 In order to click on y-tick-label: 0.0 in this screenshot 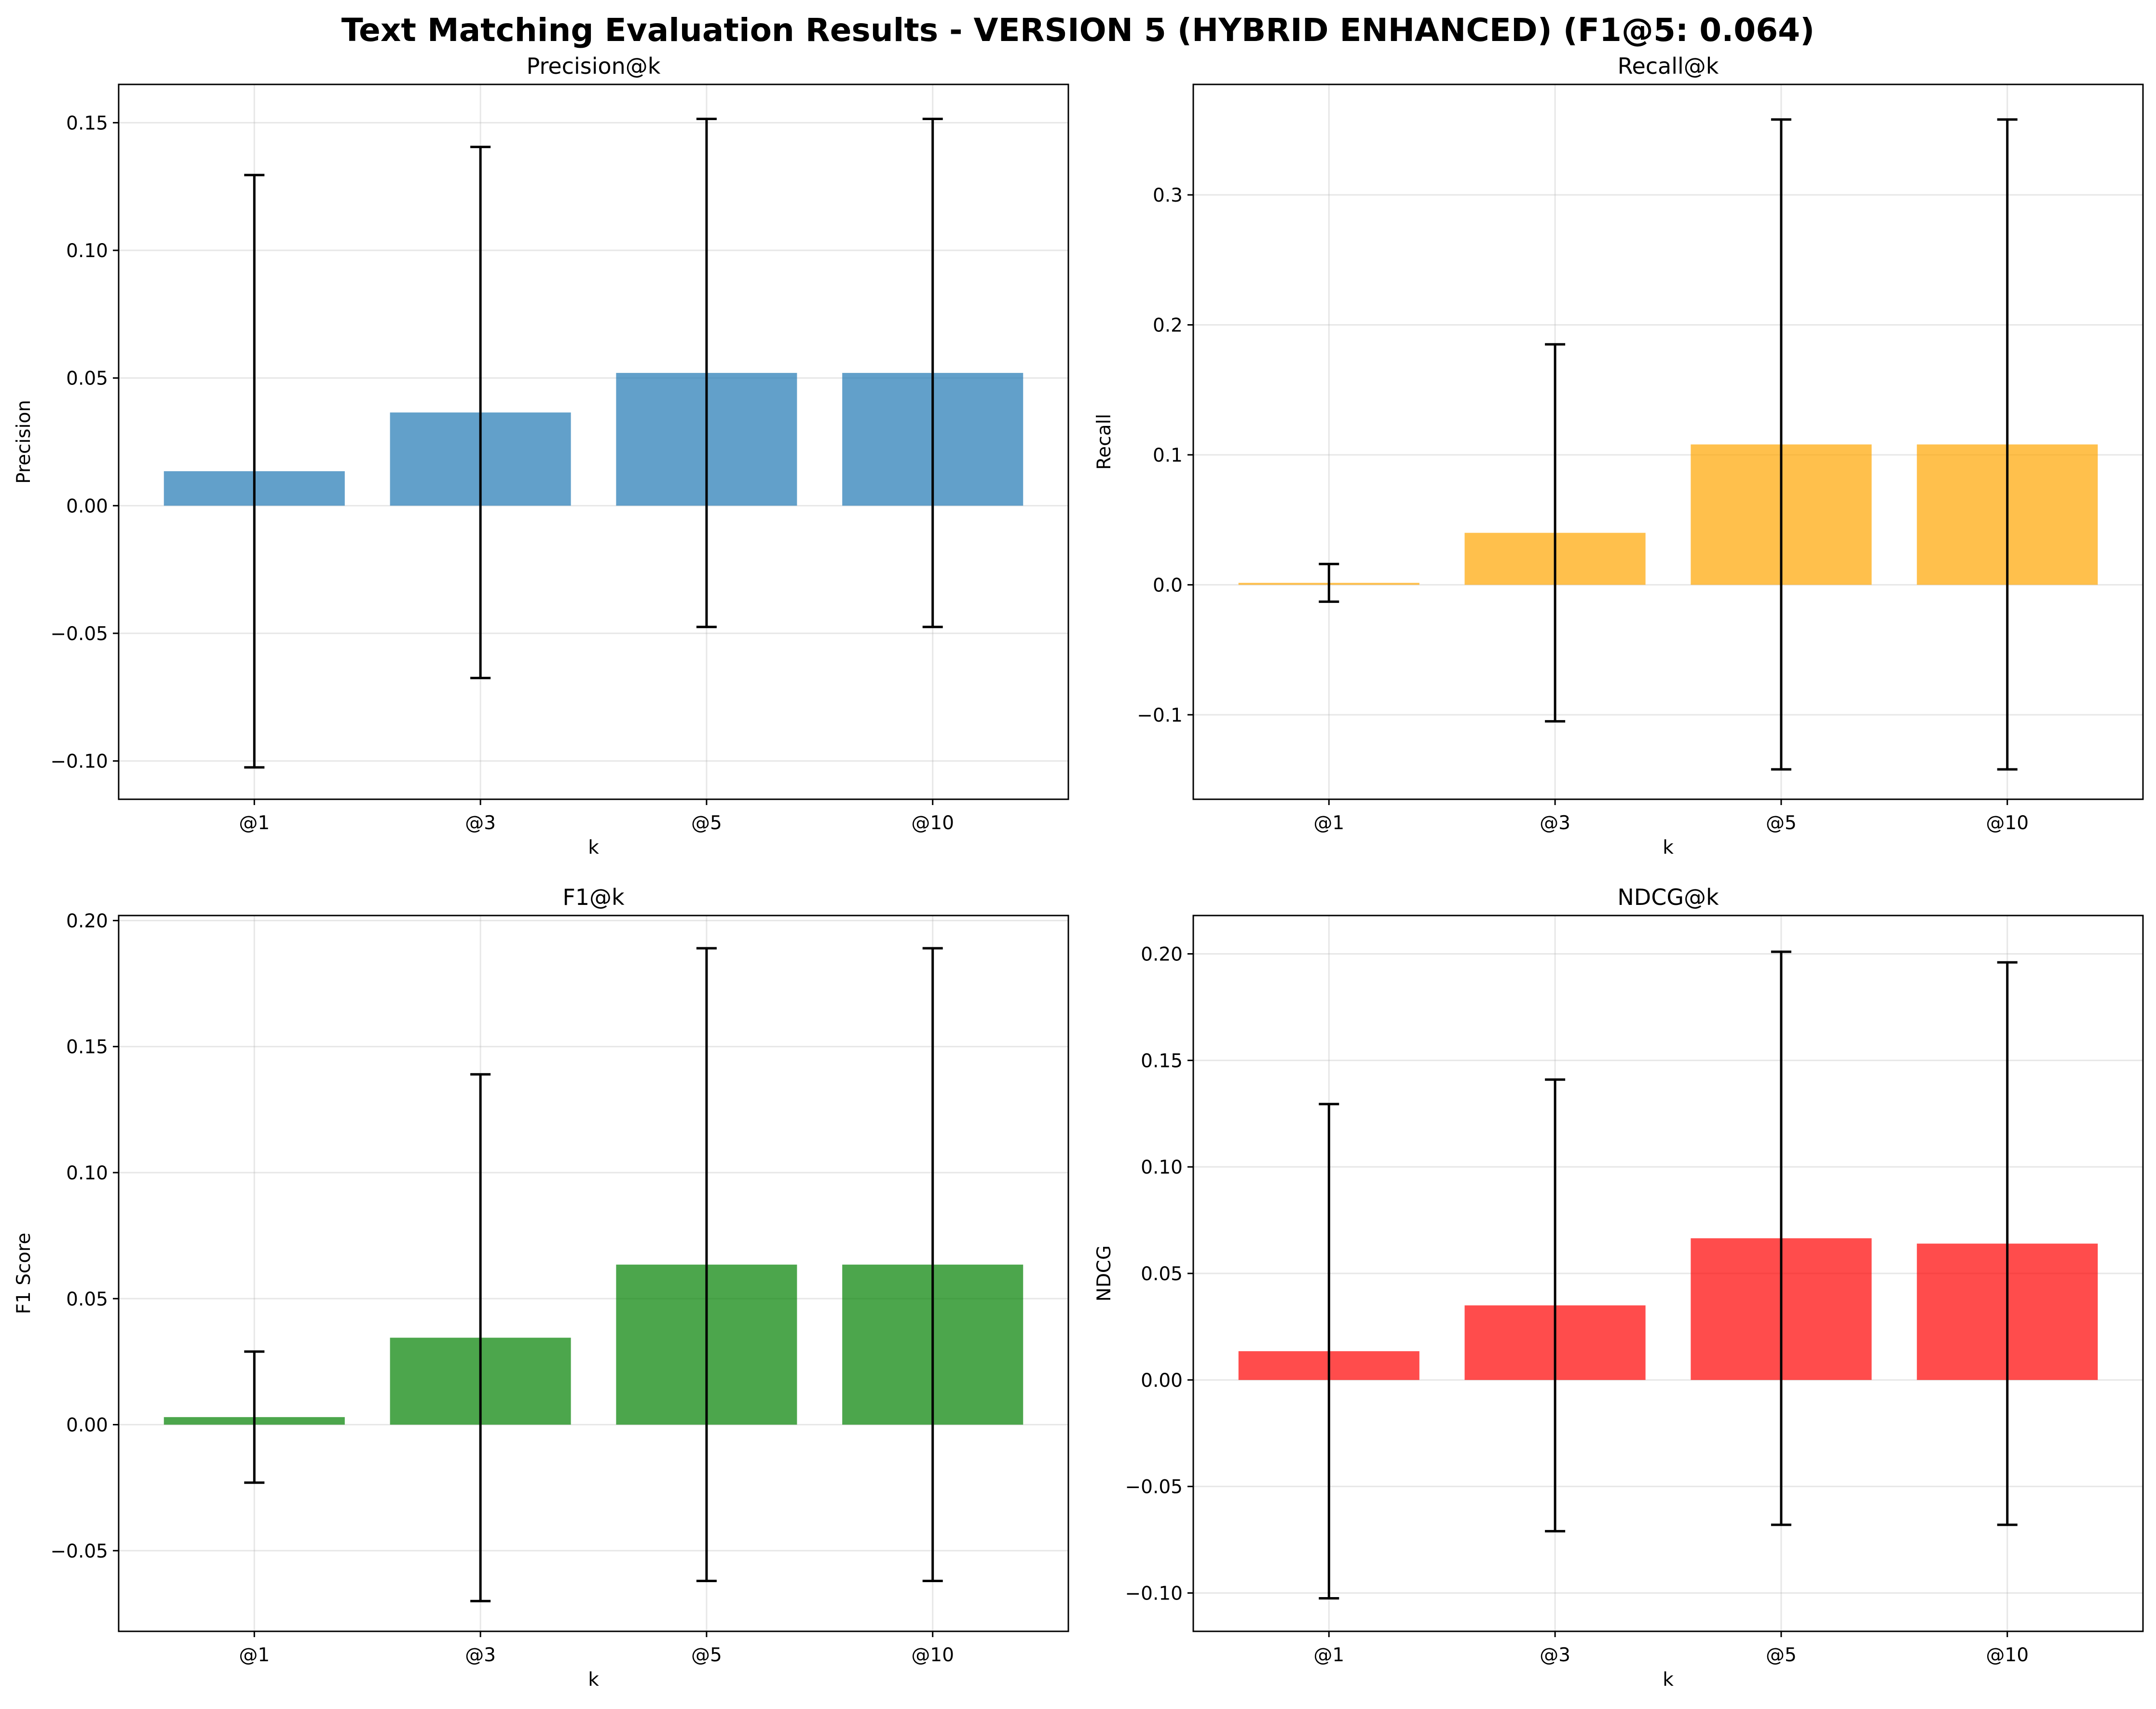, I will do `click(1168, 585)`.